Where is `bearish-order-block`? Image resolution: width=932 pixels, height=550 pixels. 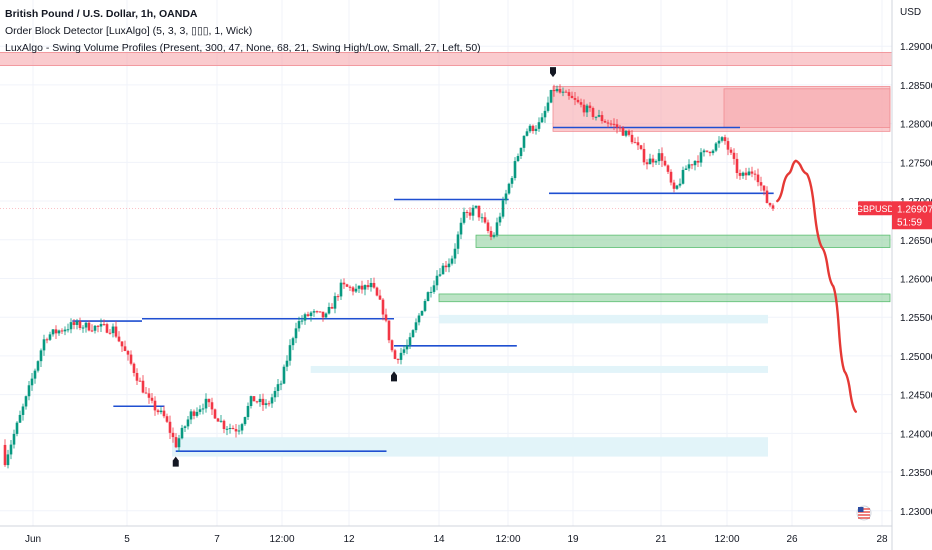 bearish-order-block is located at coordinates (807, 108).